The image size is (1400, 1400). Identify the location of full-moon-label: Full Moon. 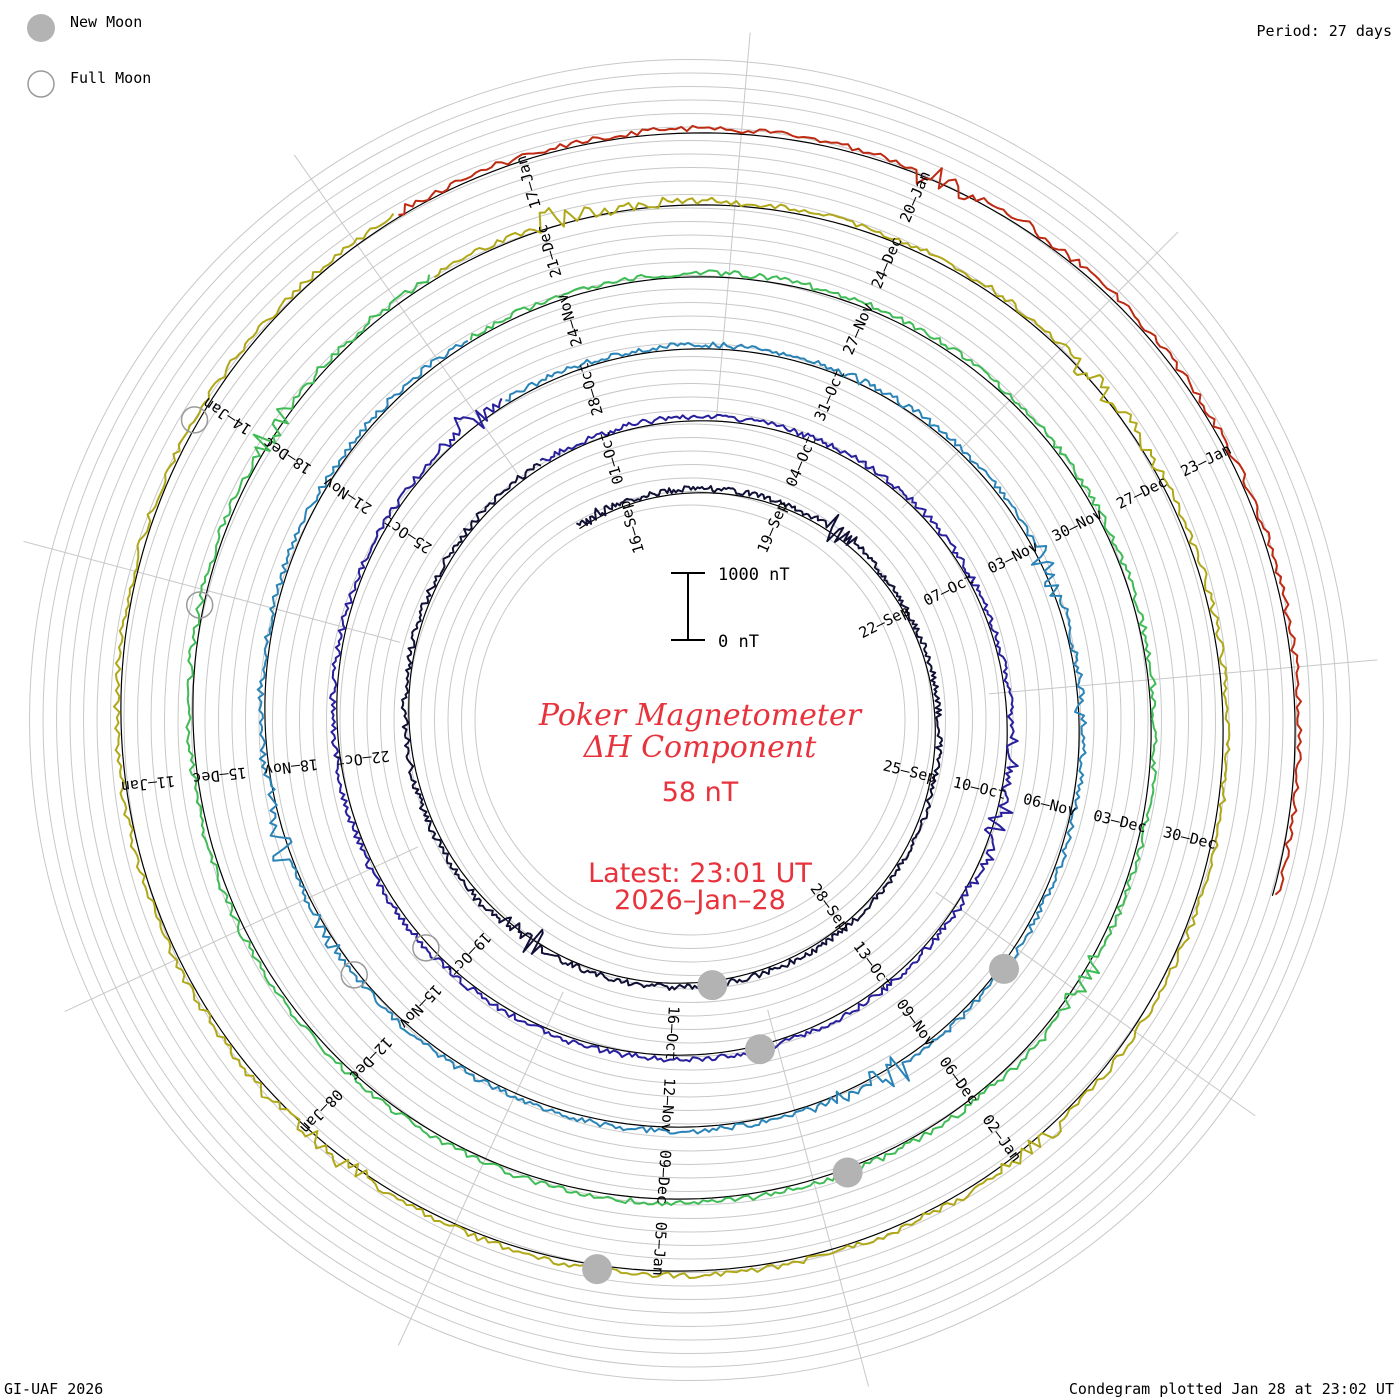
(111, 78).